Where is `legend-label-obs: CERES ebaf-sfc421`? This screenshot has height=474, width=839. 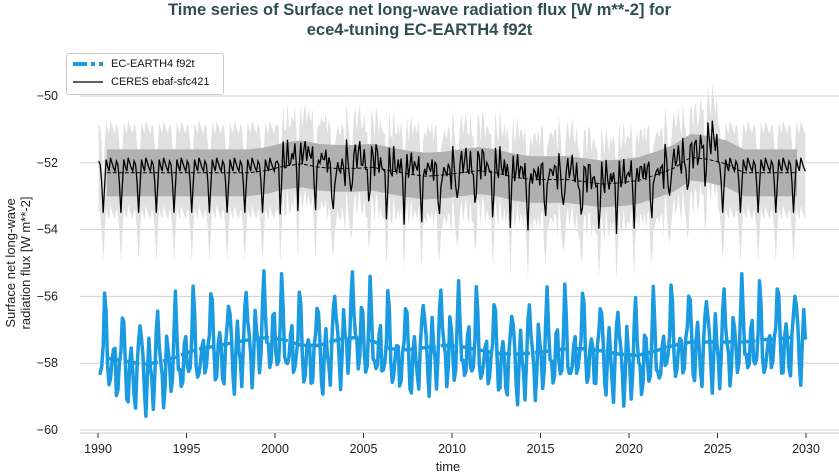
legend-label-obs: CERES ebaf-sfc421 is located at coordinates (160, 82).